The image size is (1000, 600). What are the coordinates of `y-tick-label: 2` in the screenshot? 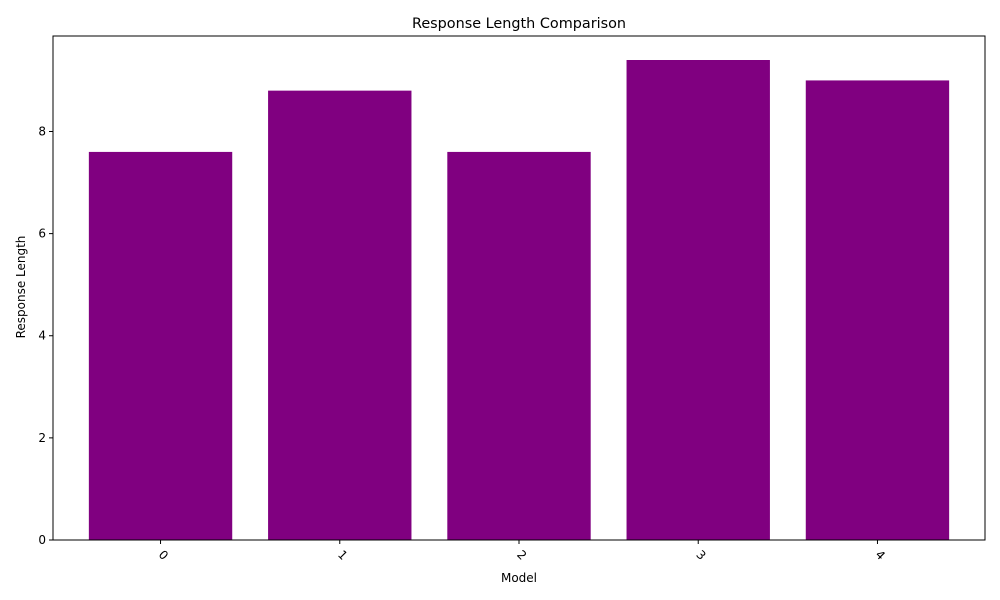 It's located at (42, 438).